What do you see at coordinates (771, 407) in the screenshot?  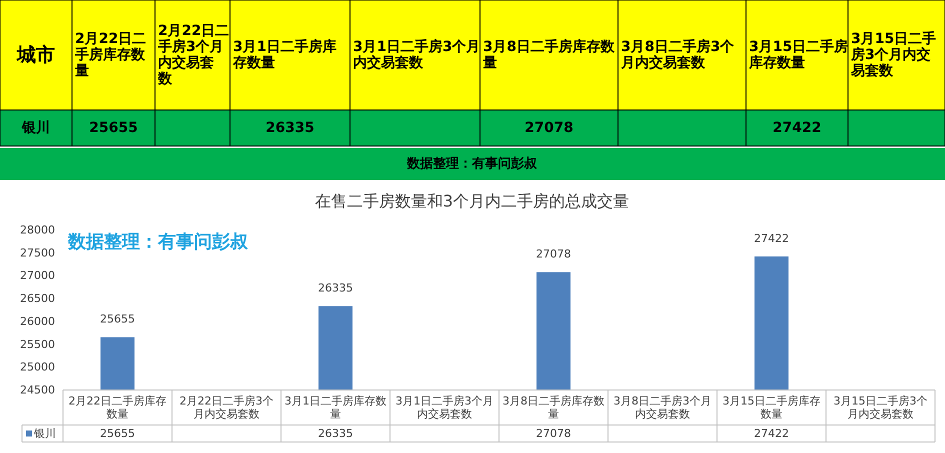 I see `x-tick-label: 3月15日二手房库存数量` at bounding box center [771, 407].